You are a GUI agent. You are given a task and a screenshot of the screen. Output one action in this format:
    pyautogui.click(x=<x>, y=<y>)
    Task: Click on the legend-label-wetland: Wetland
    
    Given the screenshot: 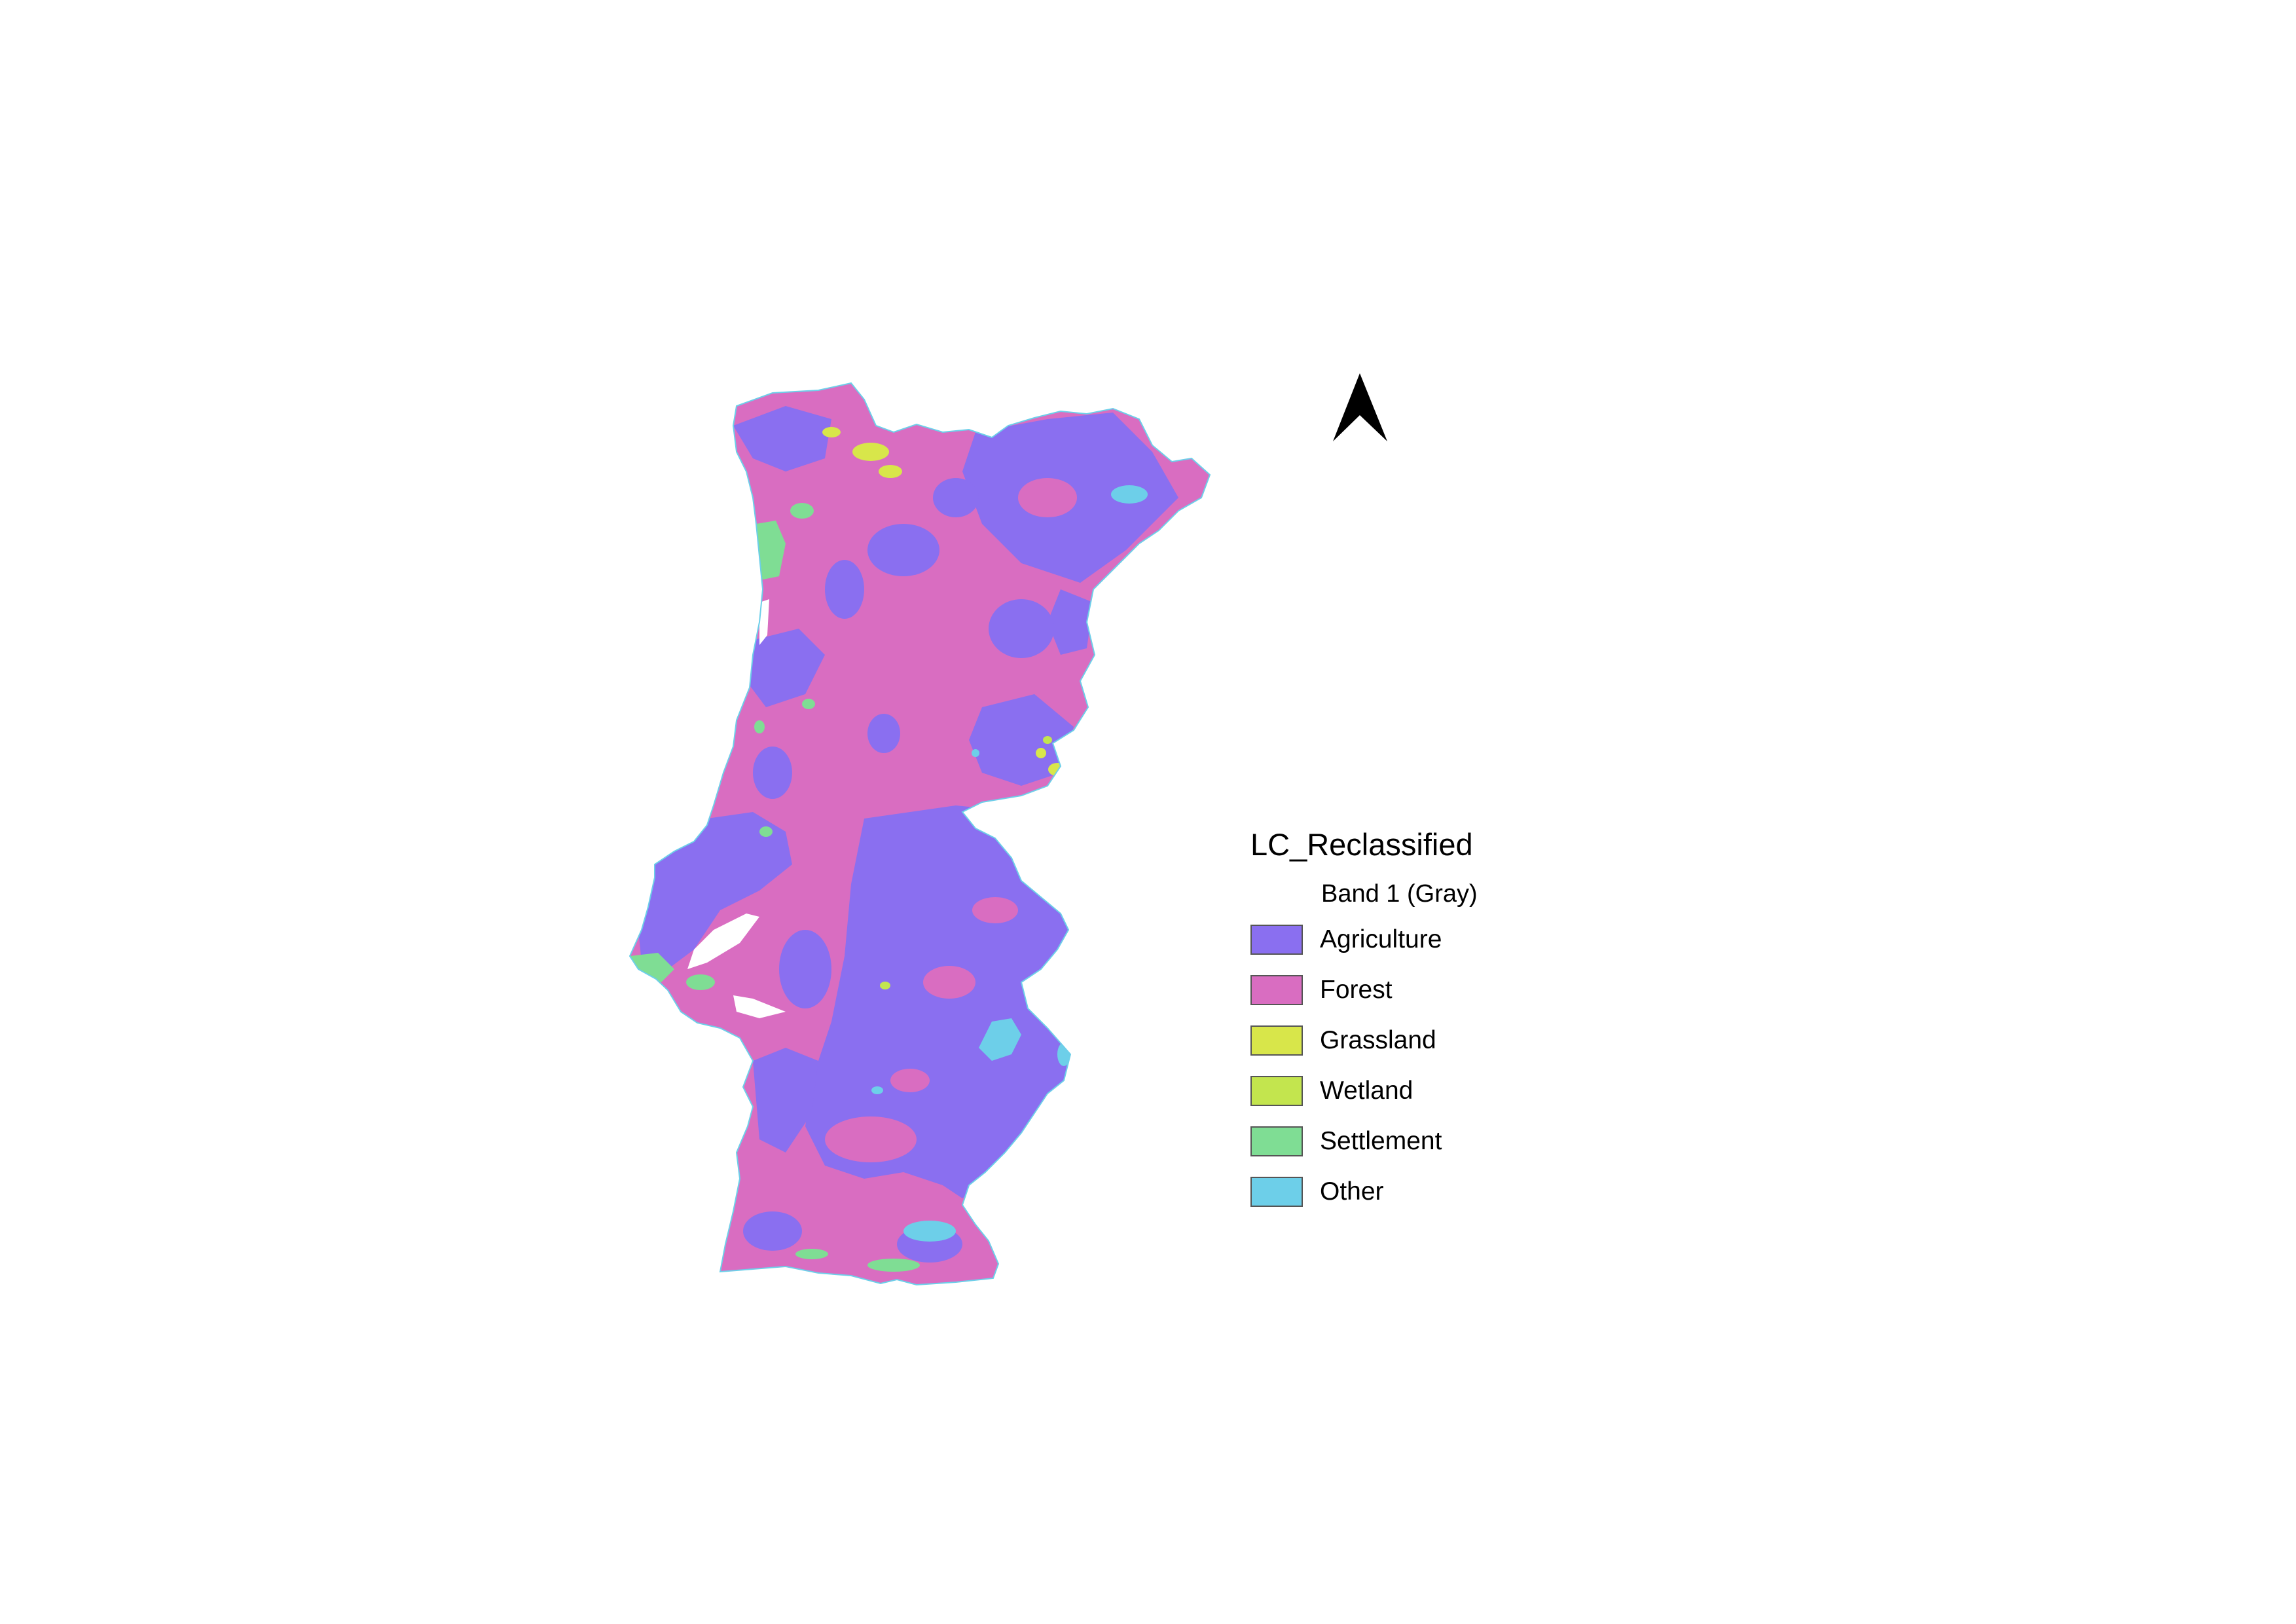 What is the action you would take?
    pyautogui.click(x=1366, y=1091)
    